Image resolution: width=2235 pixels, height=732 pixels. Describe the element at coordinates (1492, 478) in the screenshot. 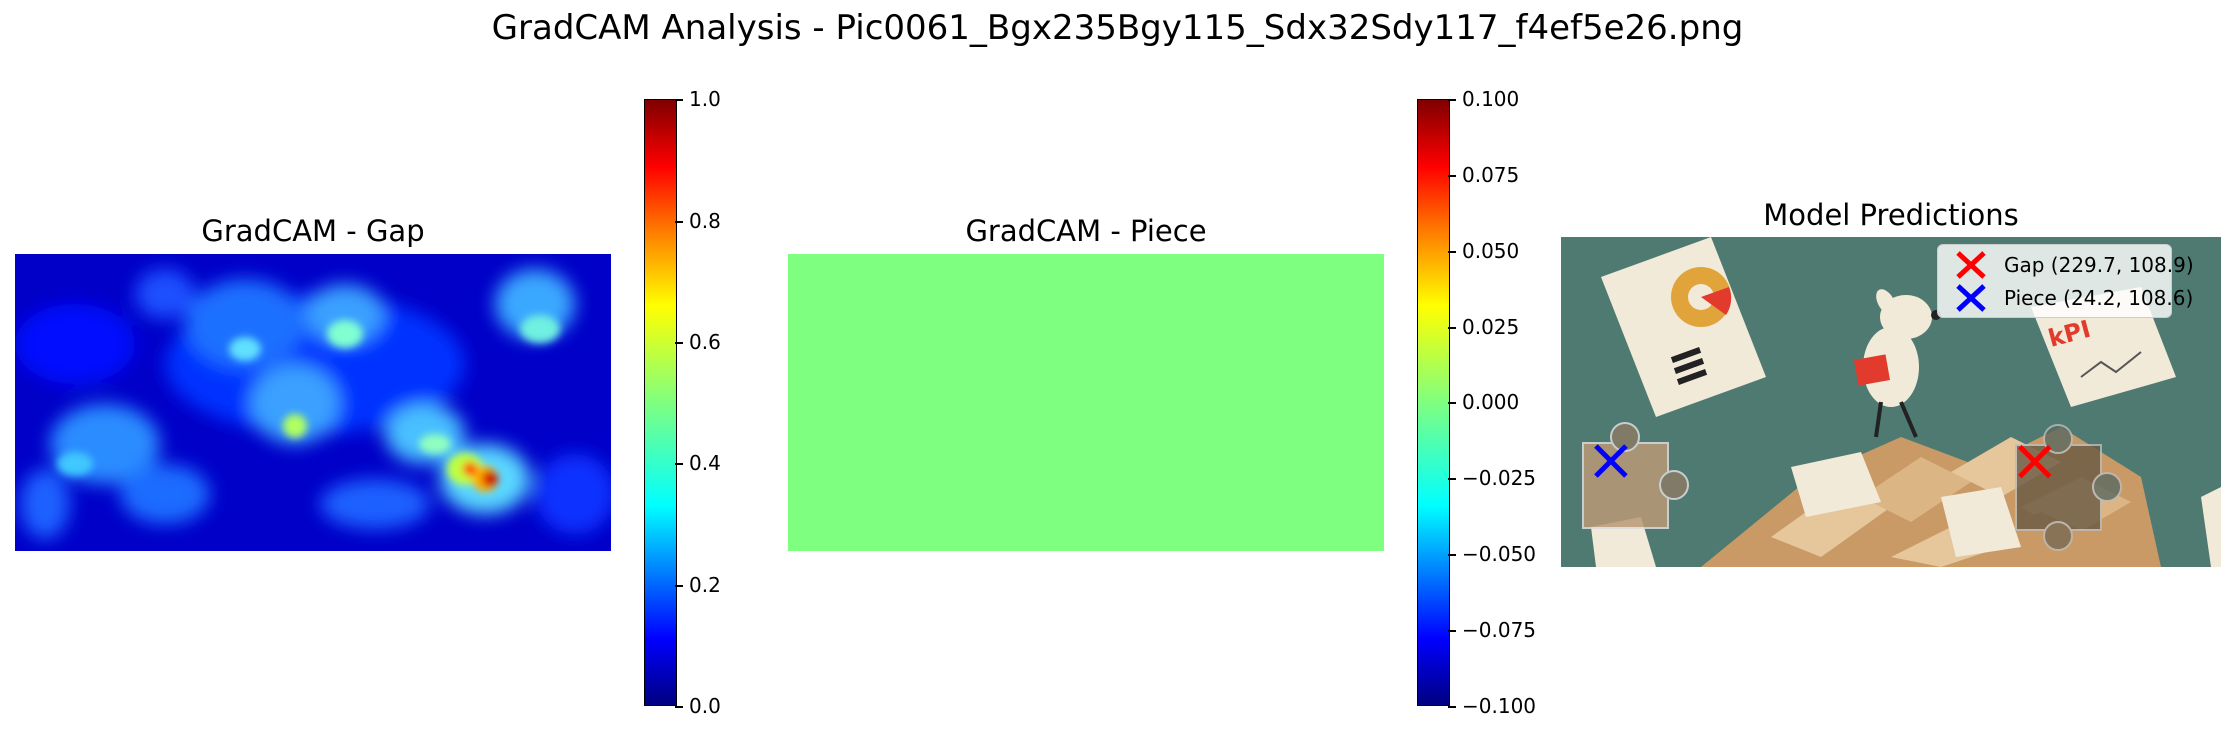

I see `piece-colorbar-tick: −0.025` at that location.